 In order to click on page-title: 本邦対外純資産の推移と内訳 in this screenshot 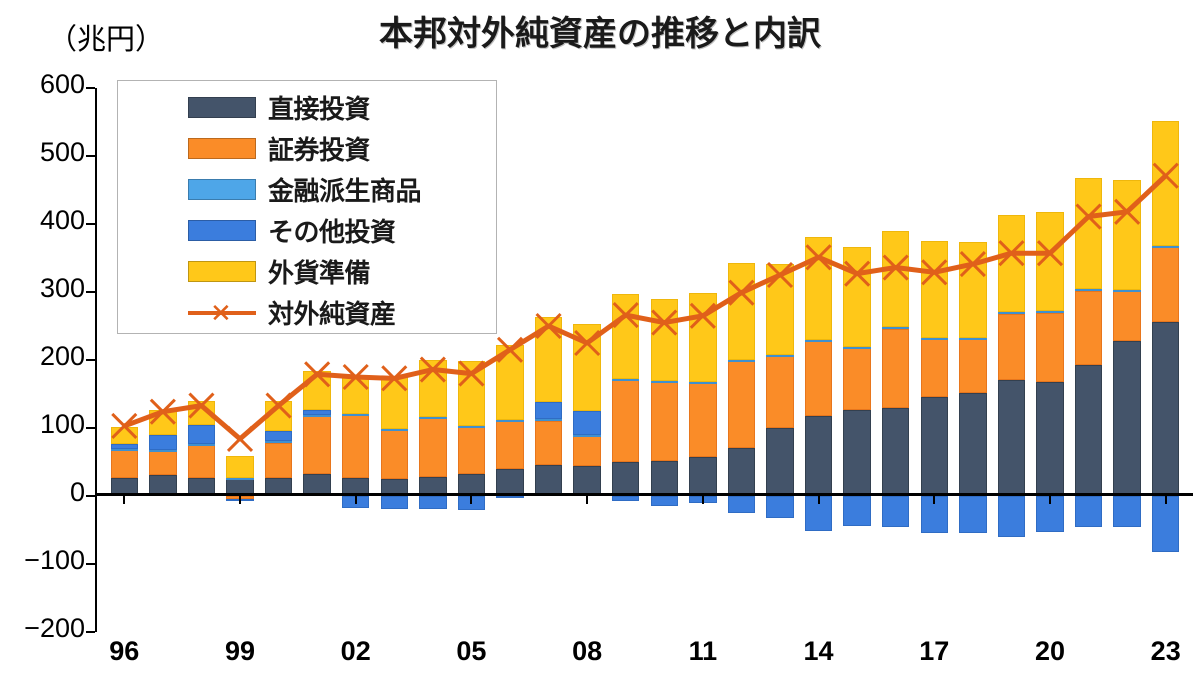, I will do `click(600, 34)`.